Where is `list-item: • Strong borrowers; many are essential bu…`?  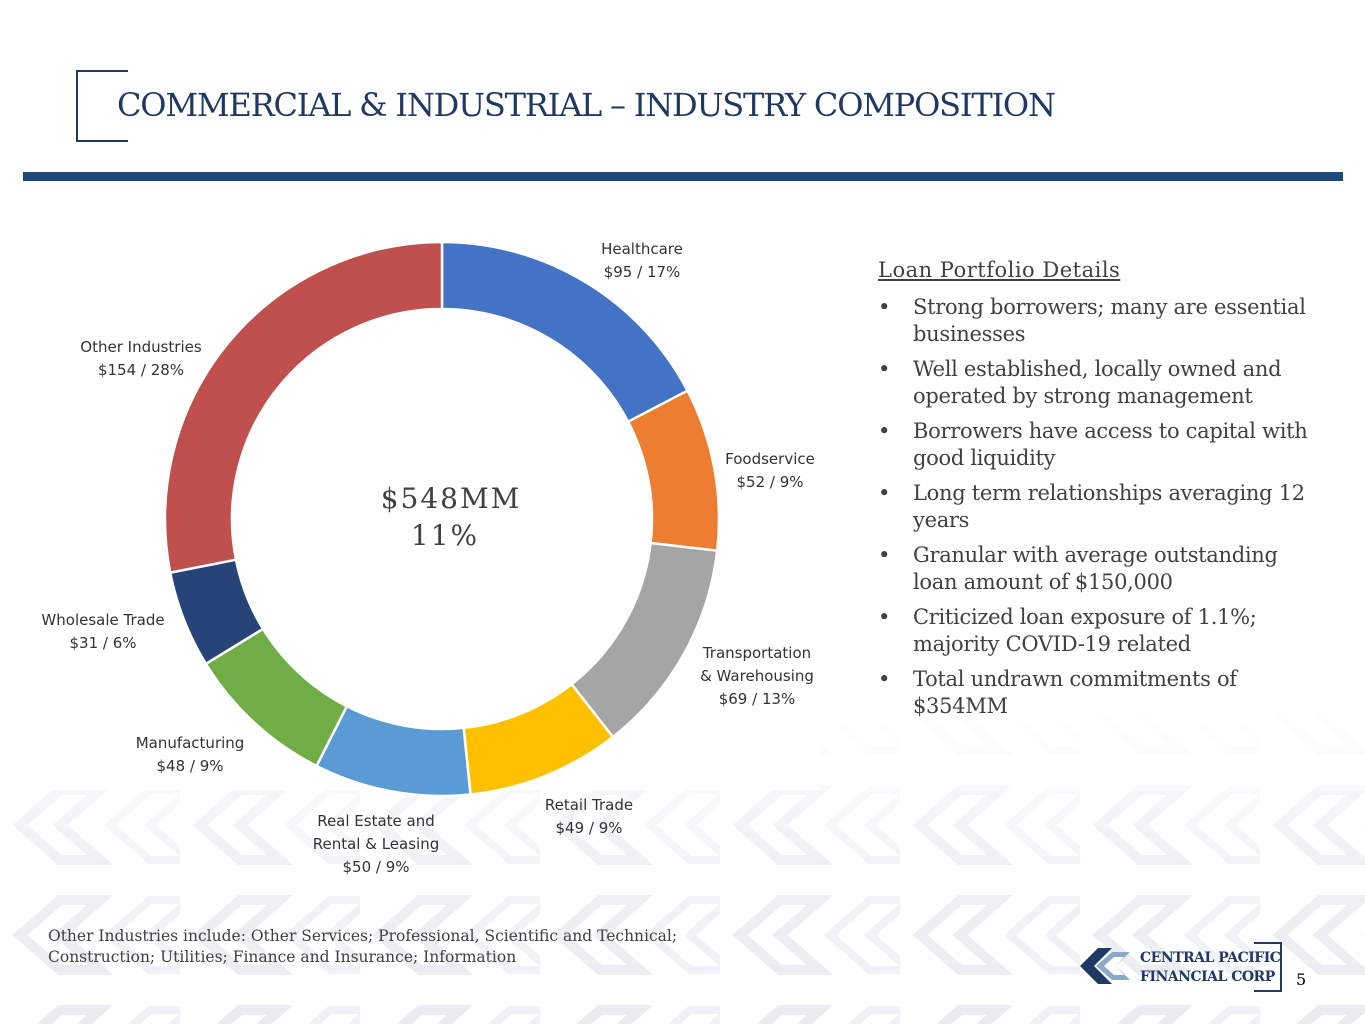
list-item: • Strong borrowers; many are essential bu… is located at coordinates (1092, 320).